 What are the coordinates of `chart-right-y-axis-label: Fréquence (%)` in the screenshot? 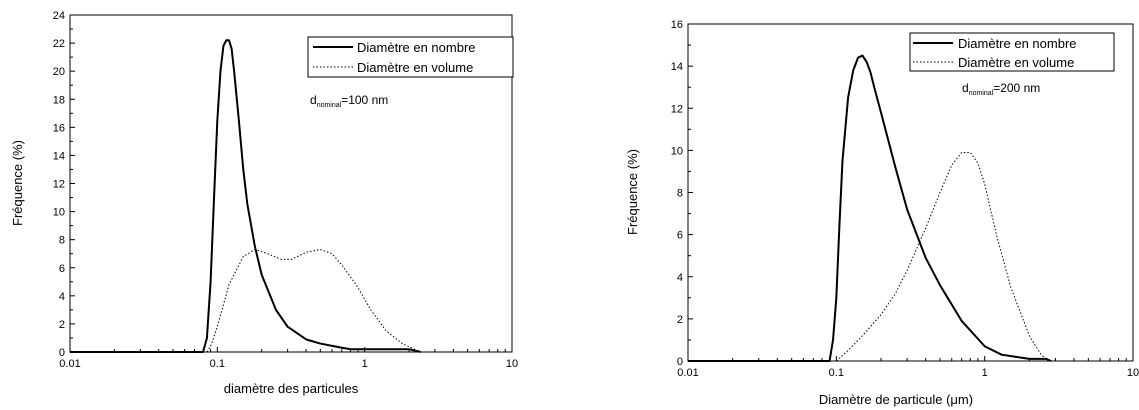 It's located at (632, 192).